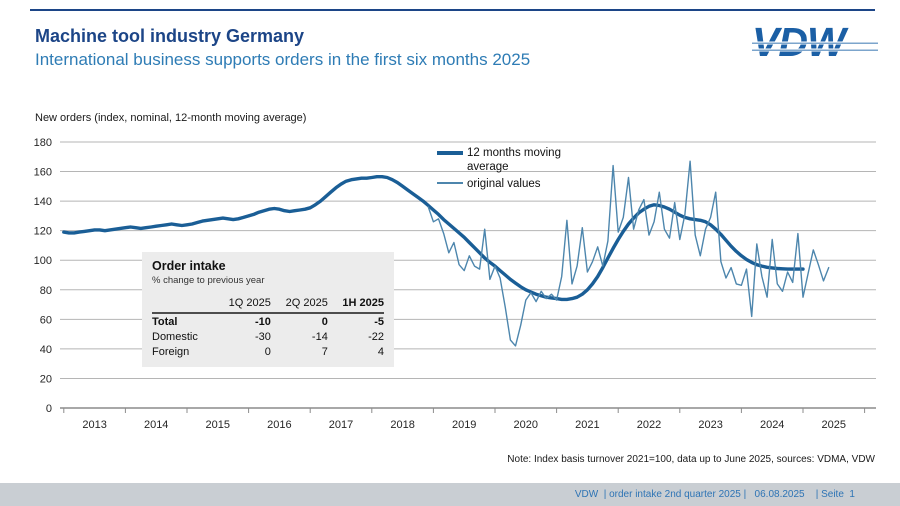 This screenshot has width=900, height=506. I want to click on moving-average-swatch-icon, so click(450, 153).